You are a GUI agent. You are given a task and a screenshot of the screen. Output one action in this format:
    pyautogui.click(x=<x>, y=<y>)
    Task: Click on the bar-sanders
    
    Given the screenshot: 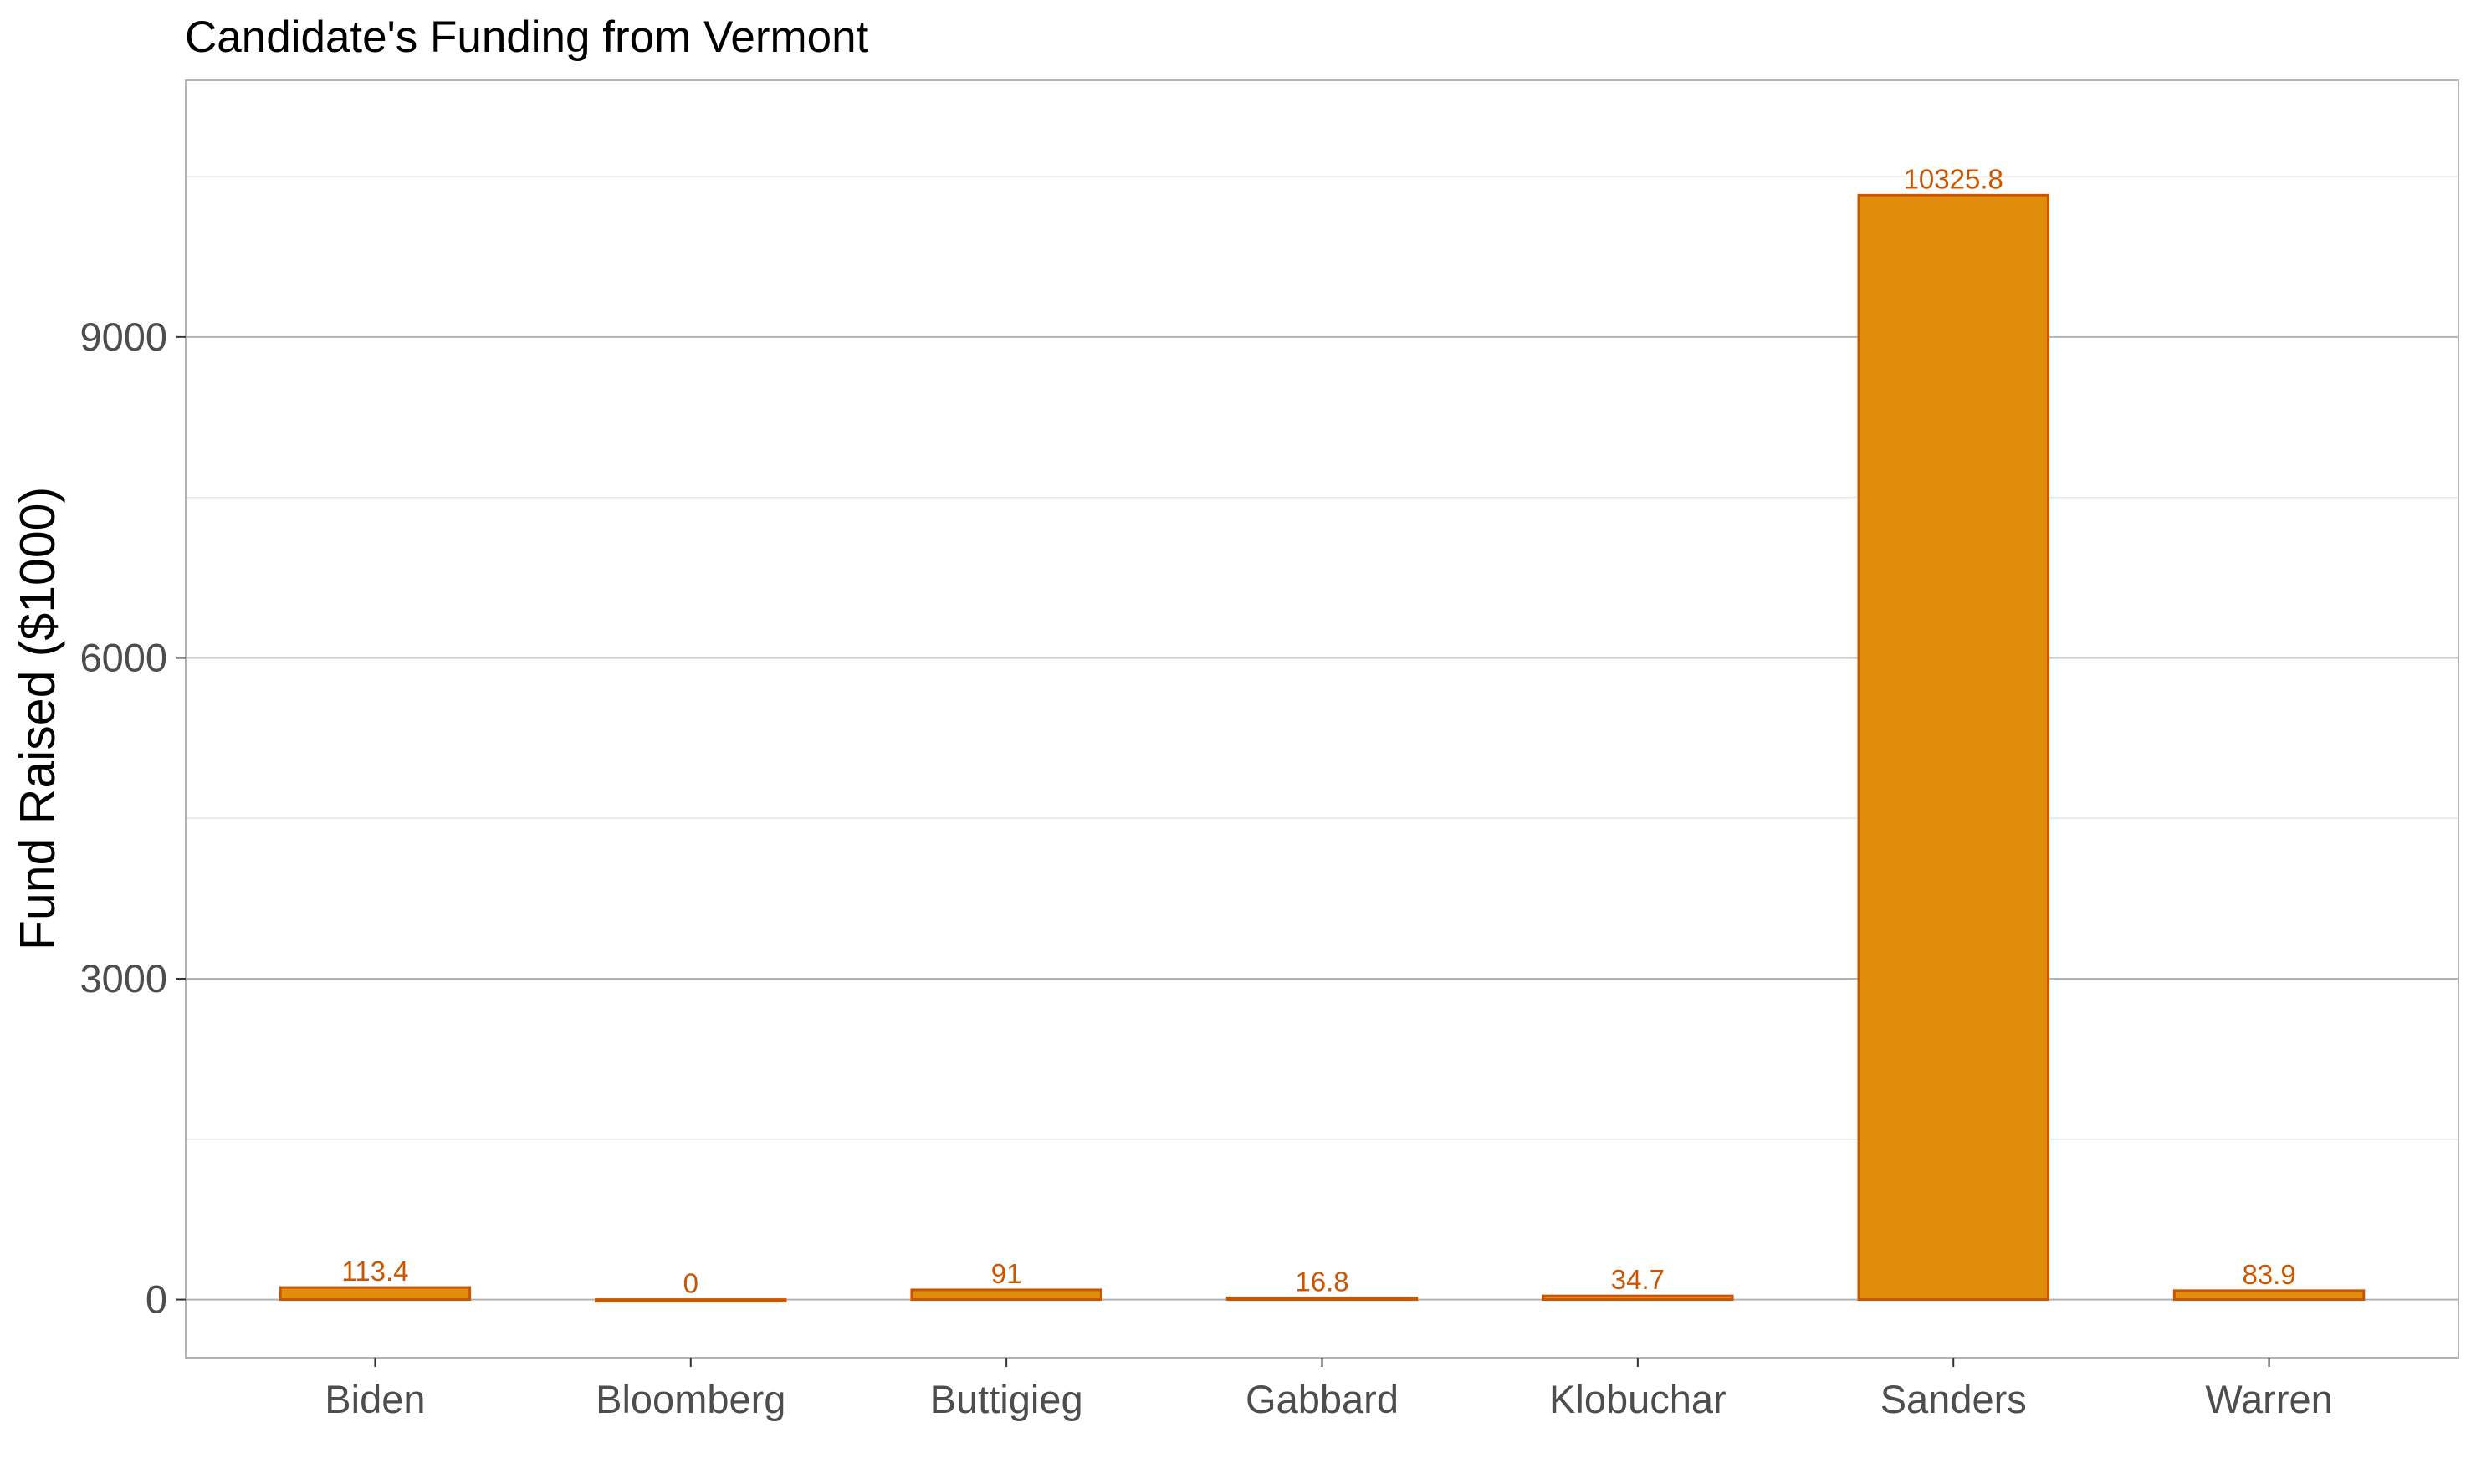 What is the action you would take?
    pyautogui.click(x=1953, y=747)
    